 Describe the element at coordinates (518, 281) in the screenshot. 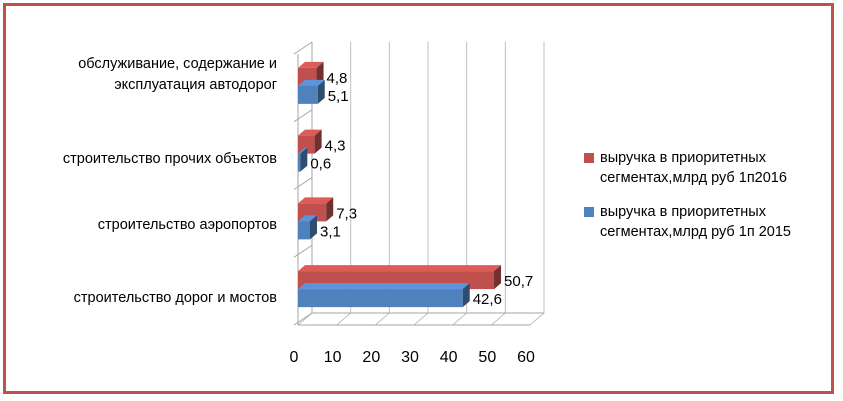

I see `data-label-2016: 50,7` at that location.